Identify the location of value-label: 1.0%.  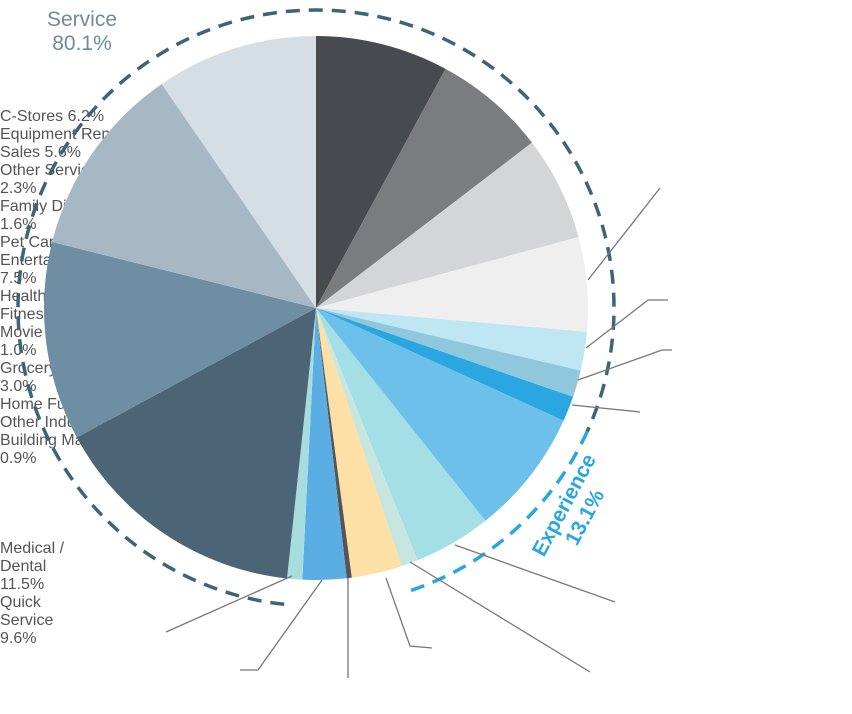
(18, 350).